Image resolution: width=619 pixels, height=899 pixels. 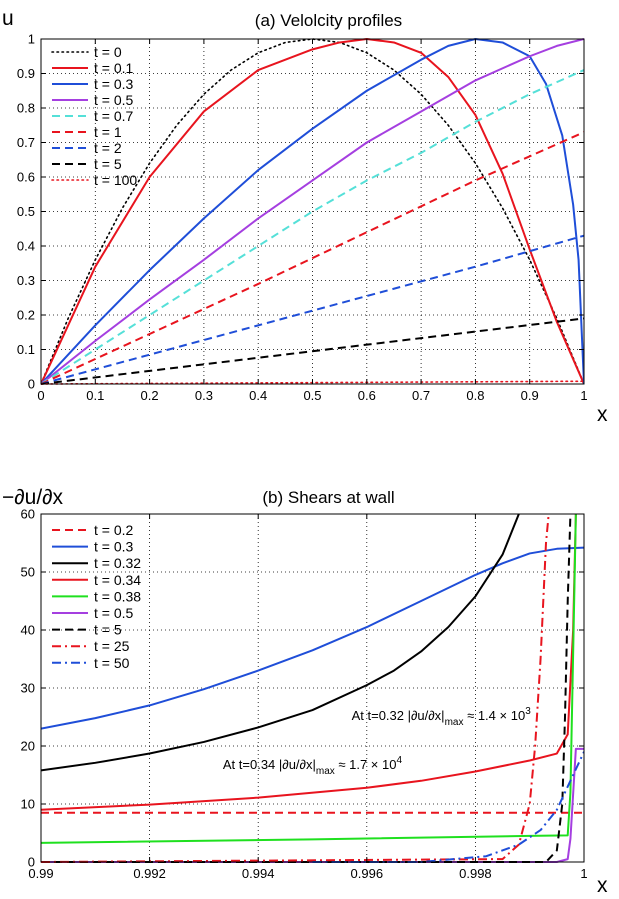 I want to click on legend-label: t = 0.34, so click(x=117, y=580).